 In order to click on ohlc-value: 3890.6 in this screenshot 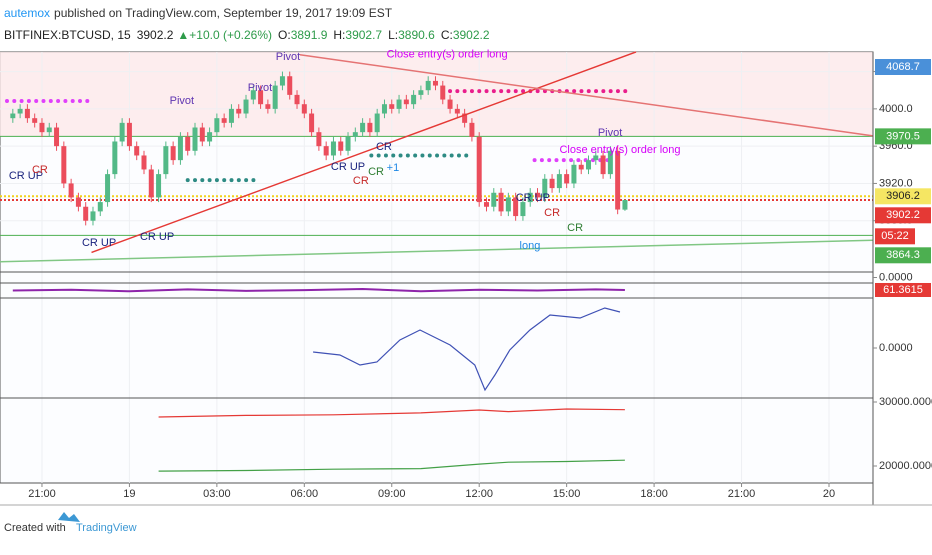, I will do `click(416, 35)`.